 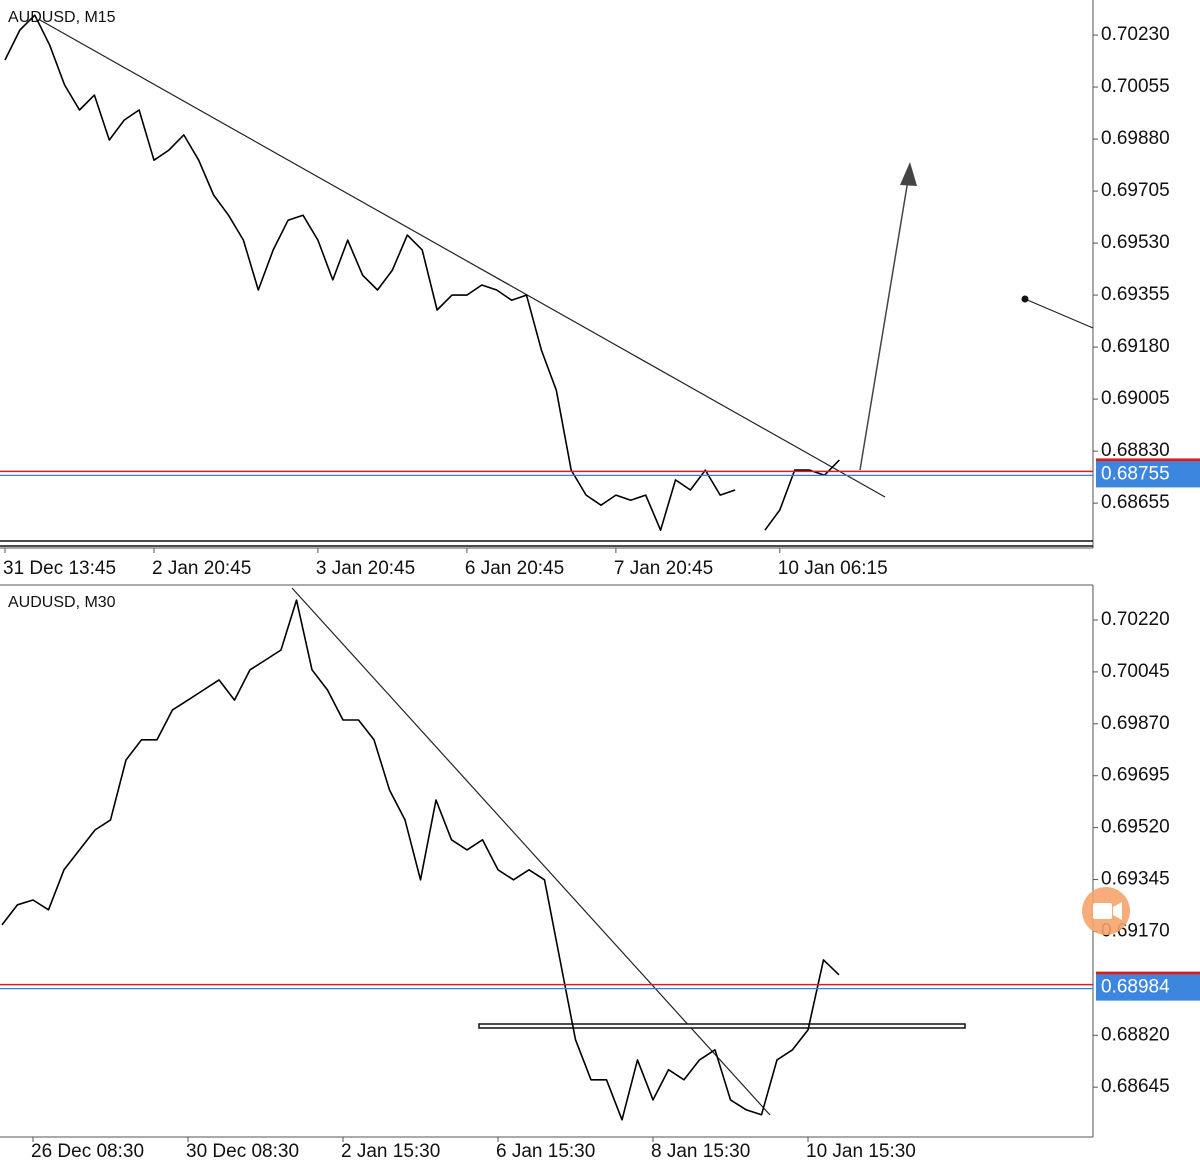 What do you see at coordinates (545, 1151) in the screenshot?
I see `x-tick-label: 6 Jan 15:30` at bounding box center [545, 1151].